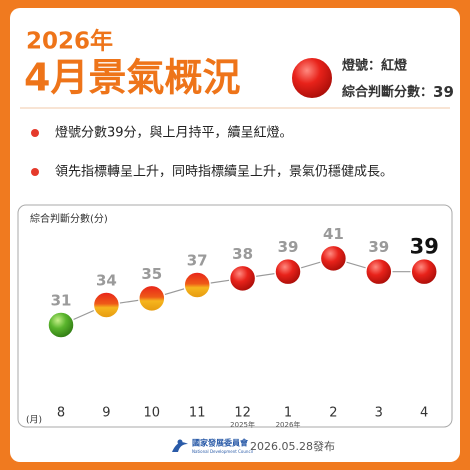  What do you see at coordinates (424, 413) in the screenshot?
I see `x-tick-label: 4` at bounding box center [424, 413].